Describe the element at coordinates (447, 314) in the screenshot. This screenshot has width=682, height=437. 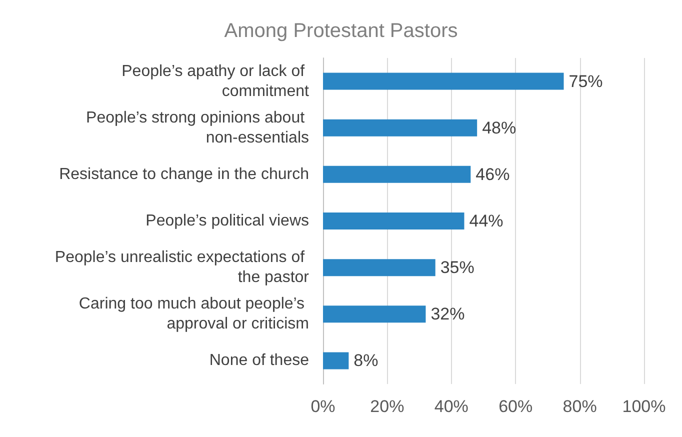
I see `data-label: 32%` at that location.